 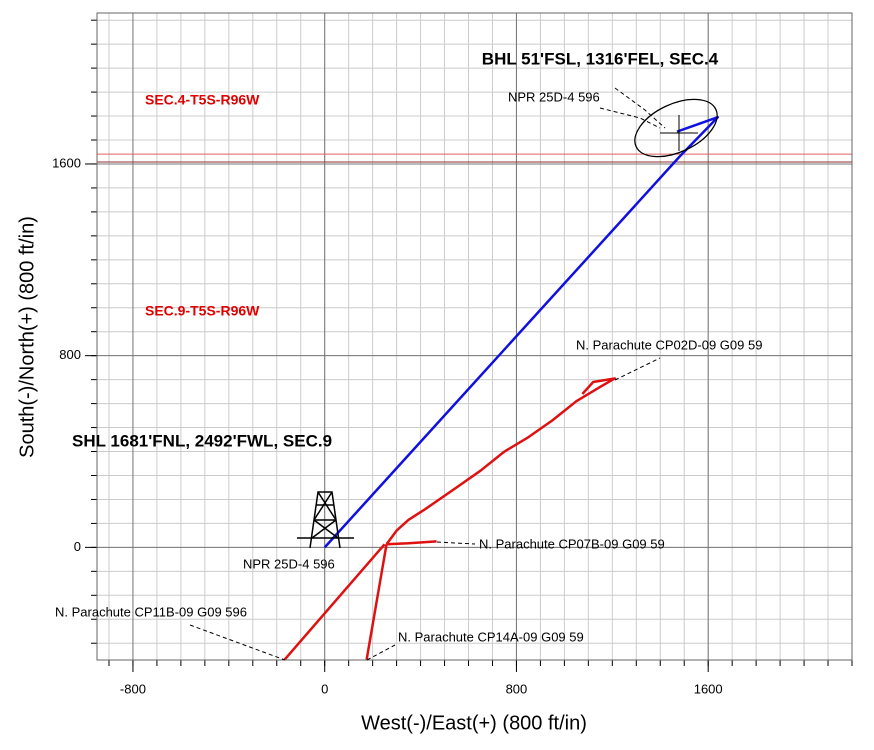 What do you see at coordinates (77, 546) in the screenshot?
I see `y-tick-label: 0` at bounding box center [77, 546].